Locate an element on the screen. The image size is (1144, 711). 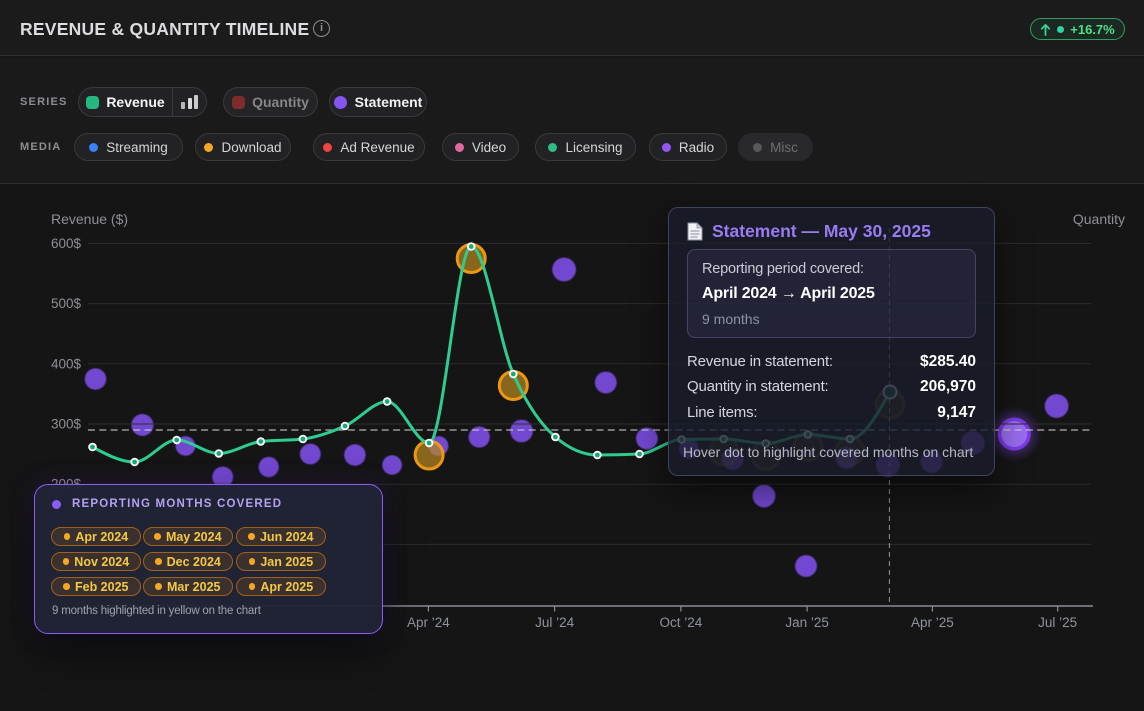
svg-text: Apr ’24 is located at coordinates (428, 622).